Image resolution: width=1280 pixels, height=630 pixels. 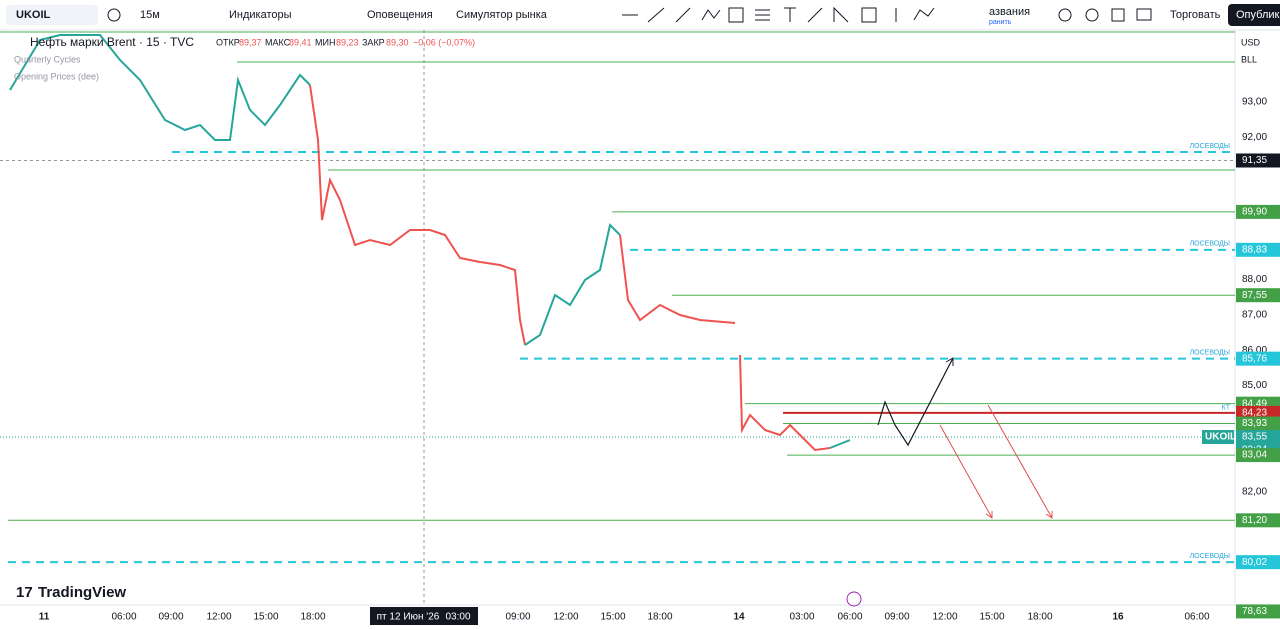 I want to click on drawing-tools, so click(x=887, y=14).